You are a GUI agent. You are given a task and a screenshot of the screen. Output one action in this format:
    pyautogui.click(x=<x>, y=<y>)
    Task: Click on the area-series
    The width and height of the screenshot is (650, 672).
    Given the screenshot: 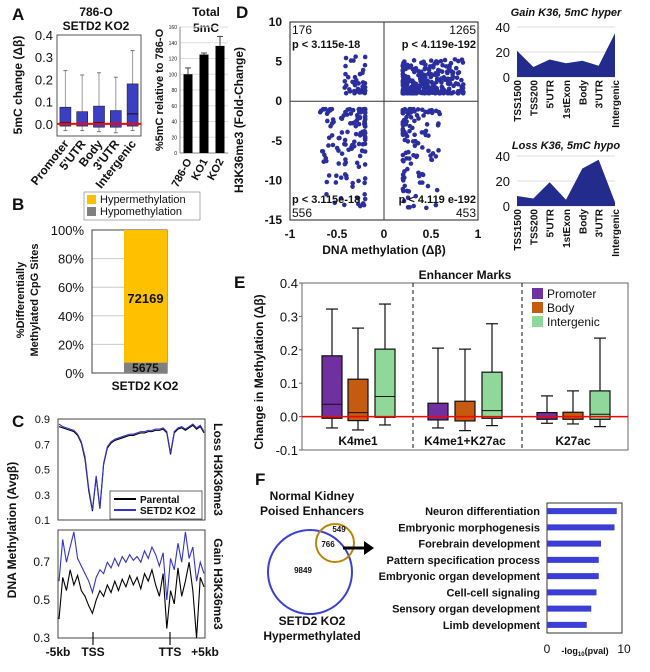 What is the action you would take?
    pyautogui.click(x=566, y=182)
    